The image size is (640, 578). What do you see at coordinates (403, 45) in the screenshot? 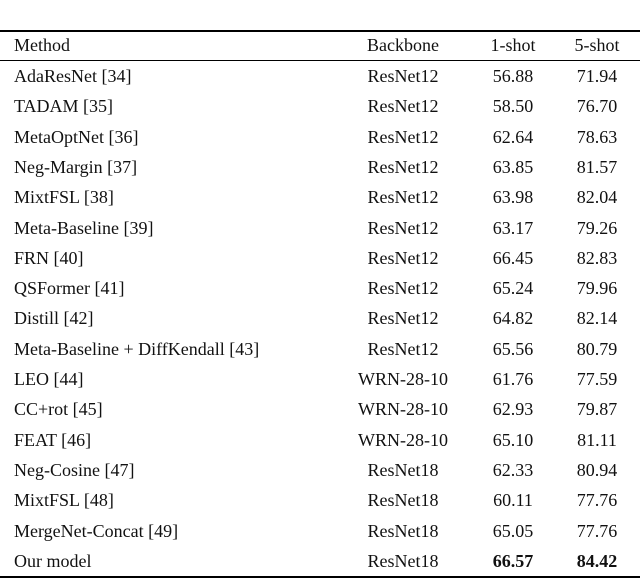
I see `backbone-cell: Backbone` at bounding box center [403, 45].